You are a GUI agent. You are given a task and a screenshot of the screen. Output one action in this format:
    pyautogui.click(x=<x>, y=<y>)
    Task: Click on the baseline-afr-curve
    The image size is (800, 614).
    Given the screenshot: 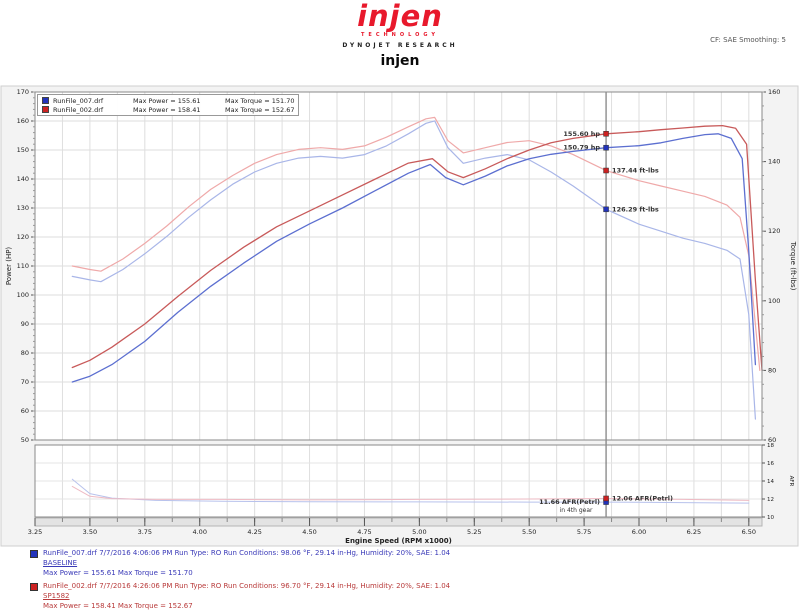 What is the action you would take?
    pyautogui.click(x=410, y=491)
    